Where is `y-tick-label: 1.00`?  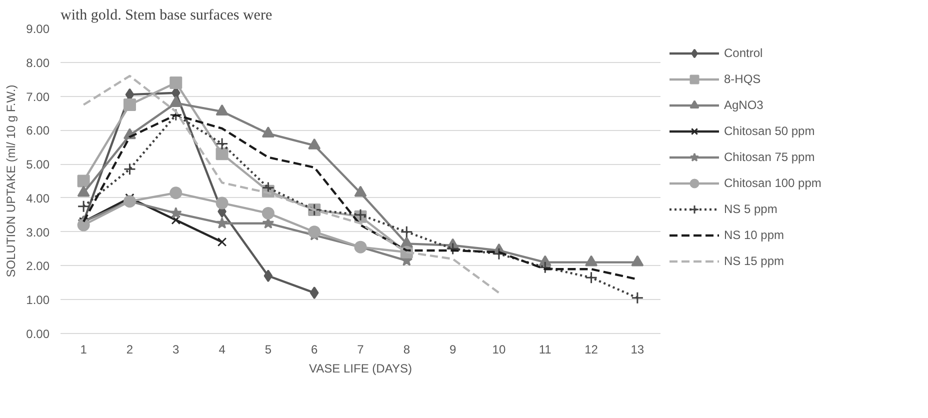
y-tick-label: 1.00 is located at coordinates (38, 300).